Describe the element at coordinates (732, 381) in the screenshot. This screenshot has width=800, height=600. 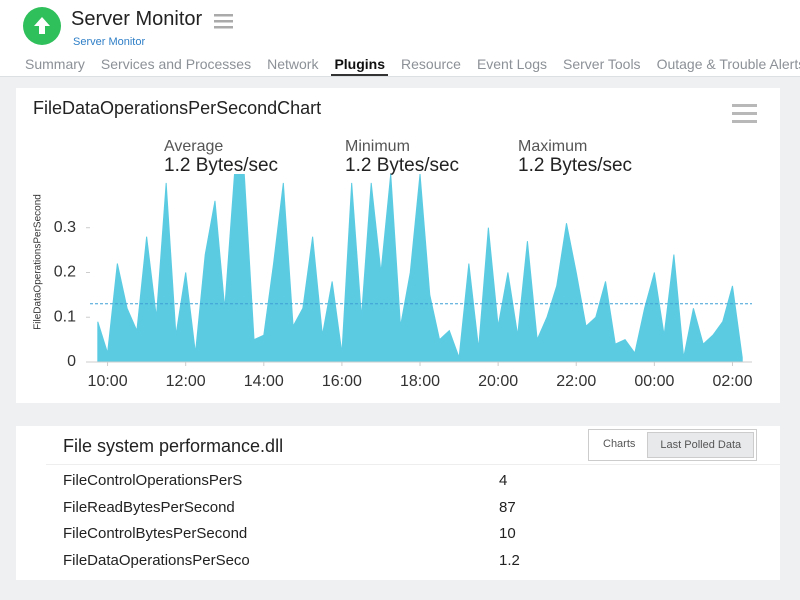
I see `x-tick-label: 02:00` at that location.